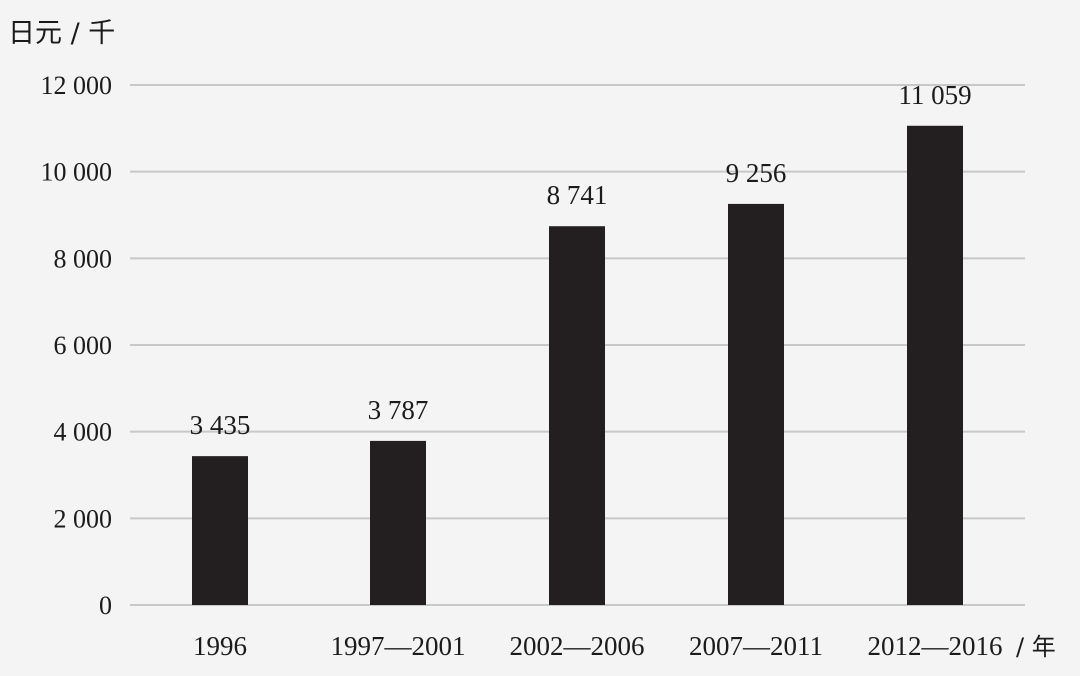  Describe the element at coordinates (83, 258) in the screenshot. I see `y-tick-label: 8 000` at that location.